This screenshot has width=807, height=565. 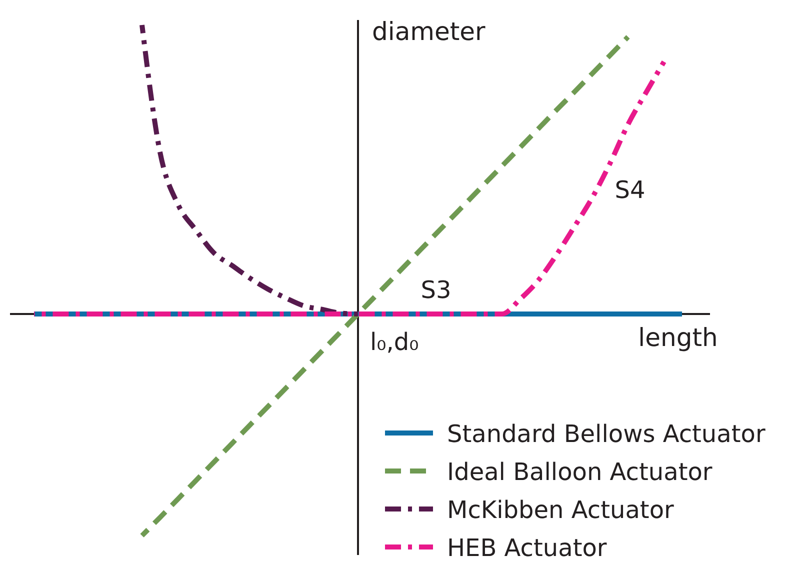 What do you see at coordinates (527, 548) in the screenshot?
I see `legend-label: HEB Actuator` at bounding box center [527, 548].